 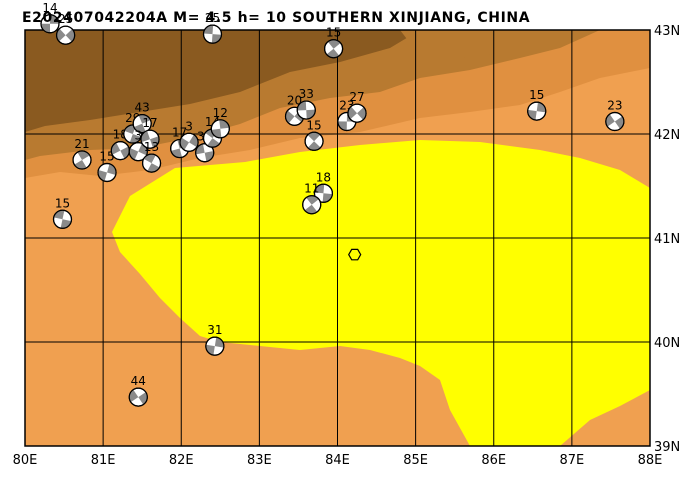 What do you see at coordinates (500, 44) in the screenshot?
I see `eastern-ridge` at bounding box center [500, 44].